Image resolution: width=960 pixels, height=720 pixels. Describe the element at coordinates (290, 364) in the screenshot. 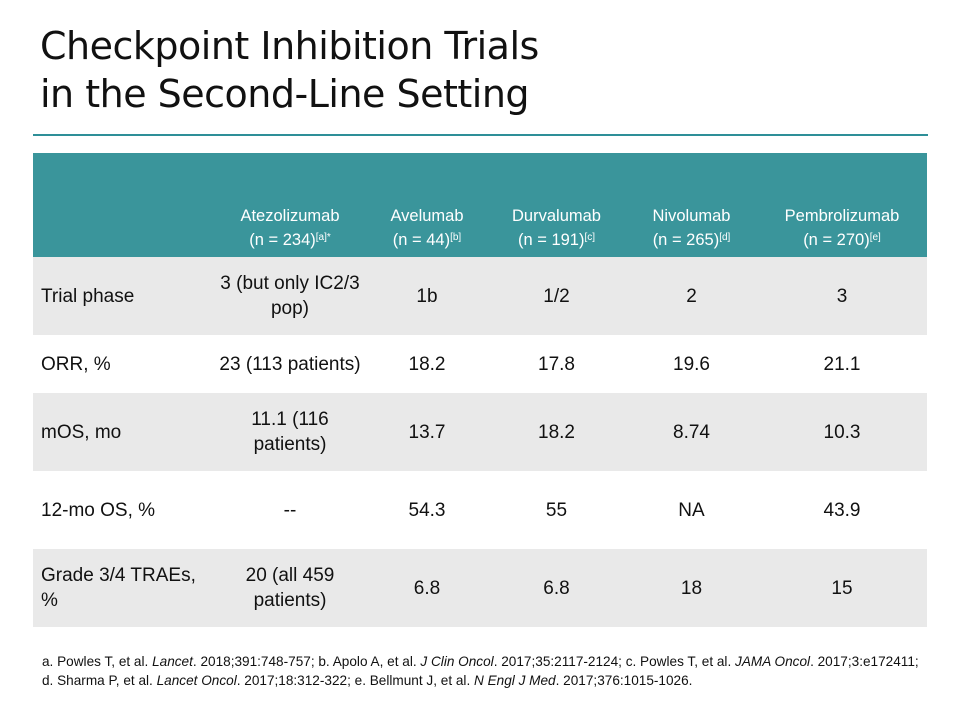

I see `table-cell: 23 (113 patients)` at that location.